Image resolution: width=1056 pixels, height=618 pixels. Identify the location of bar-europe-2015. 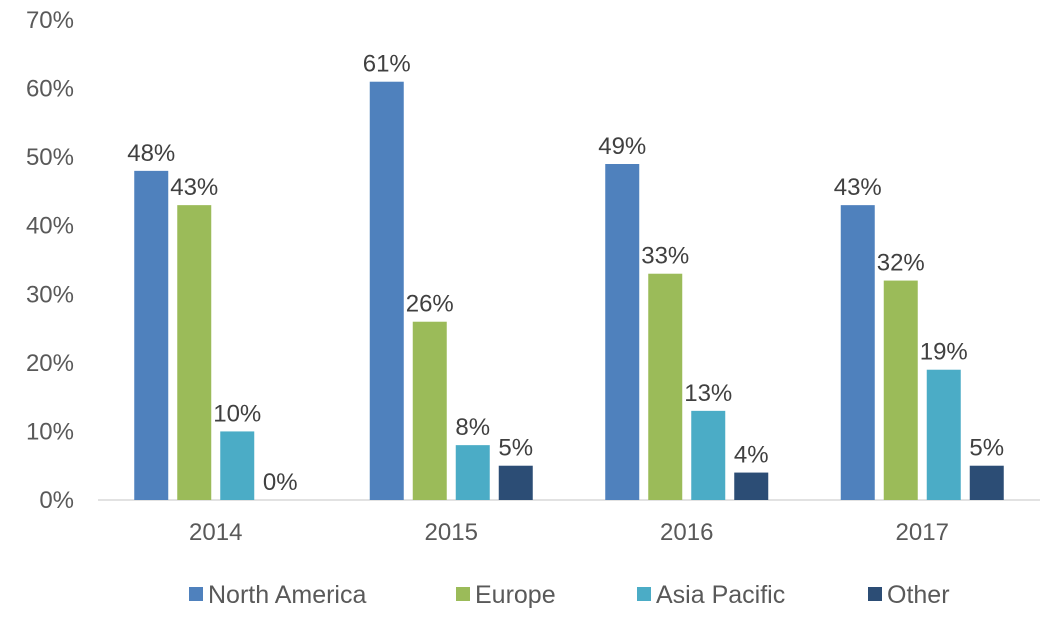
(429, 410).